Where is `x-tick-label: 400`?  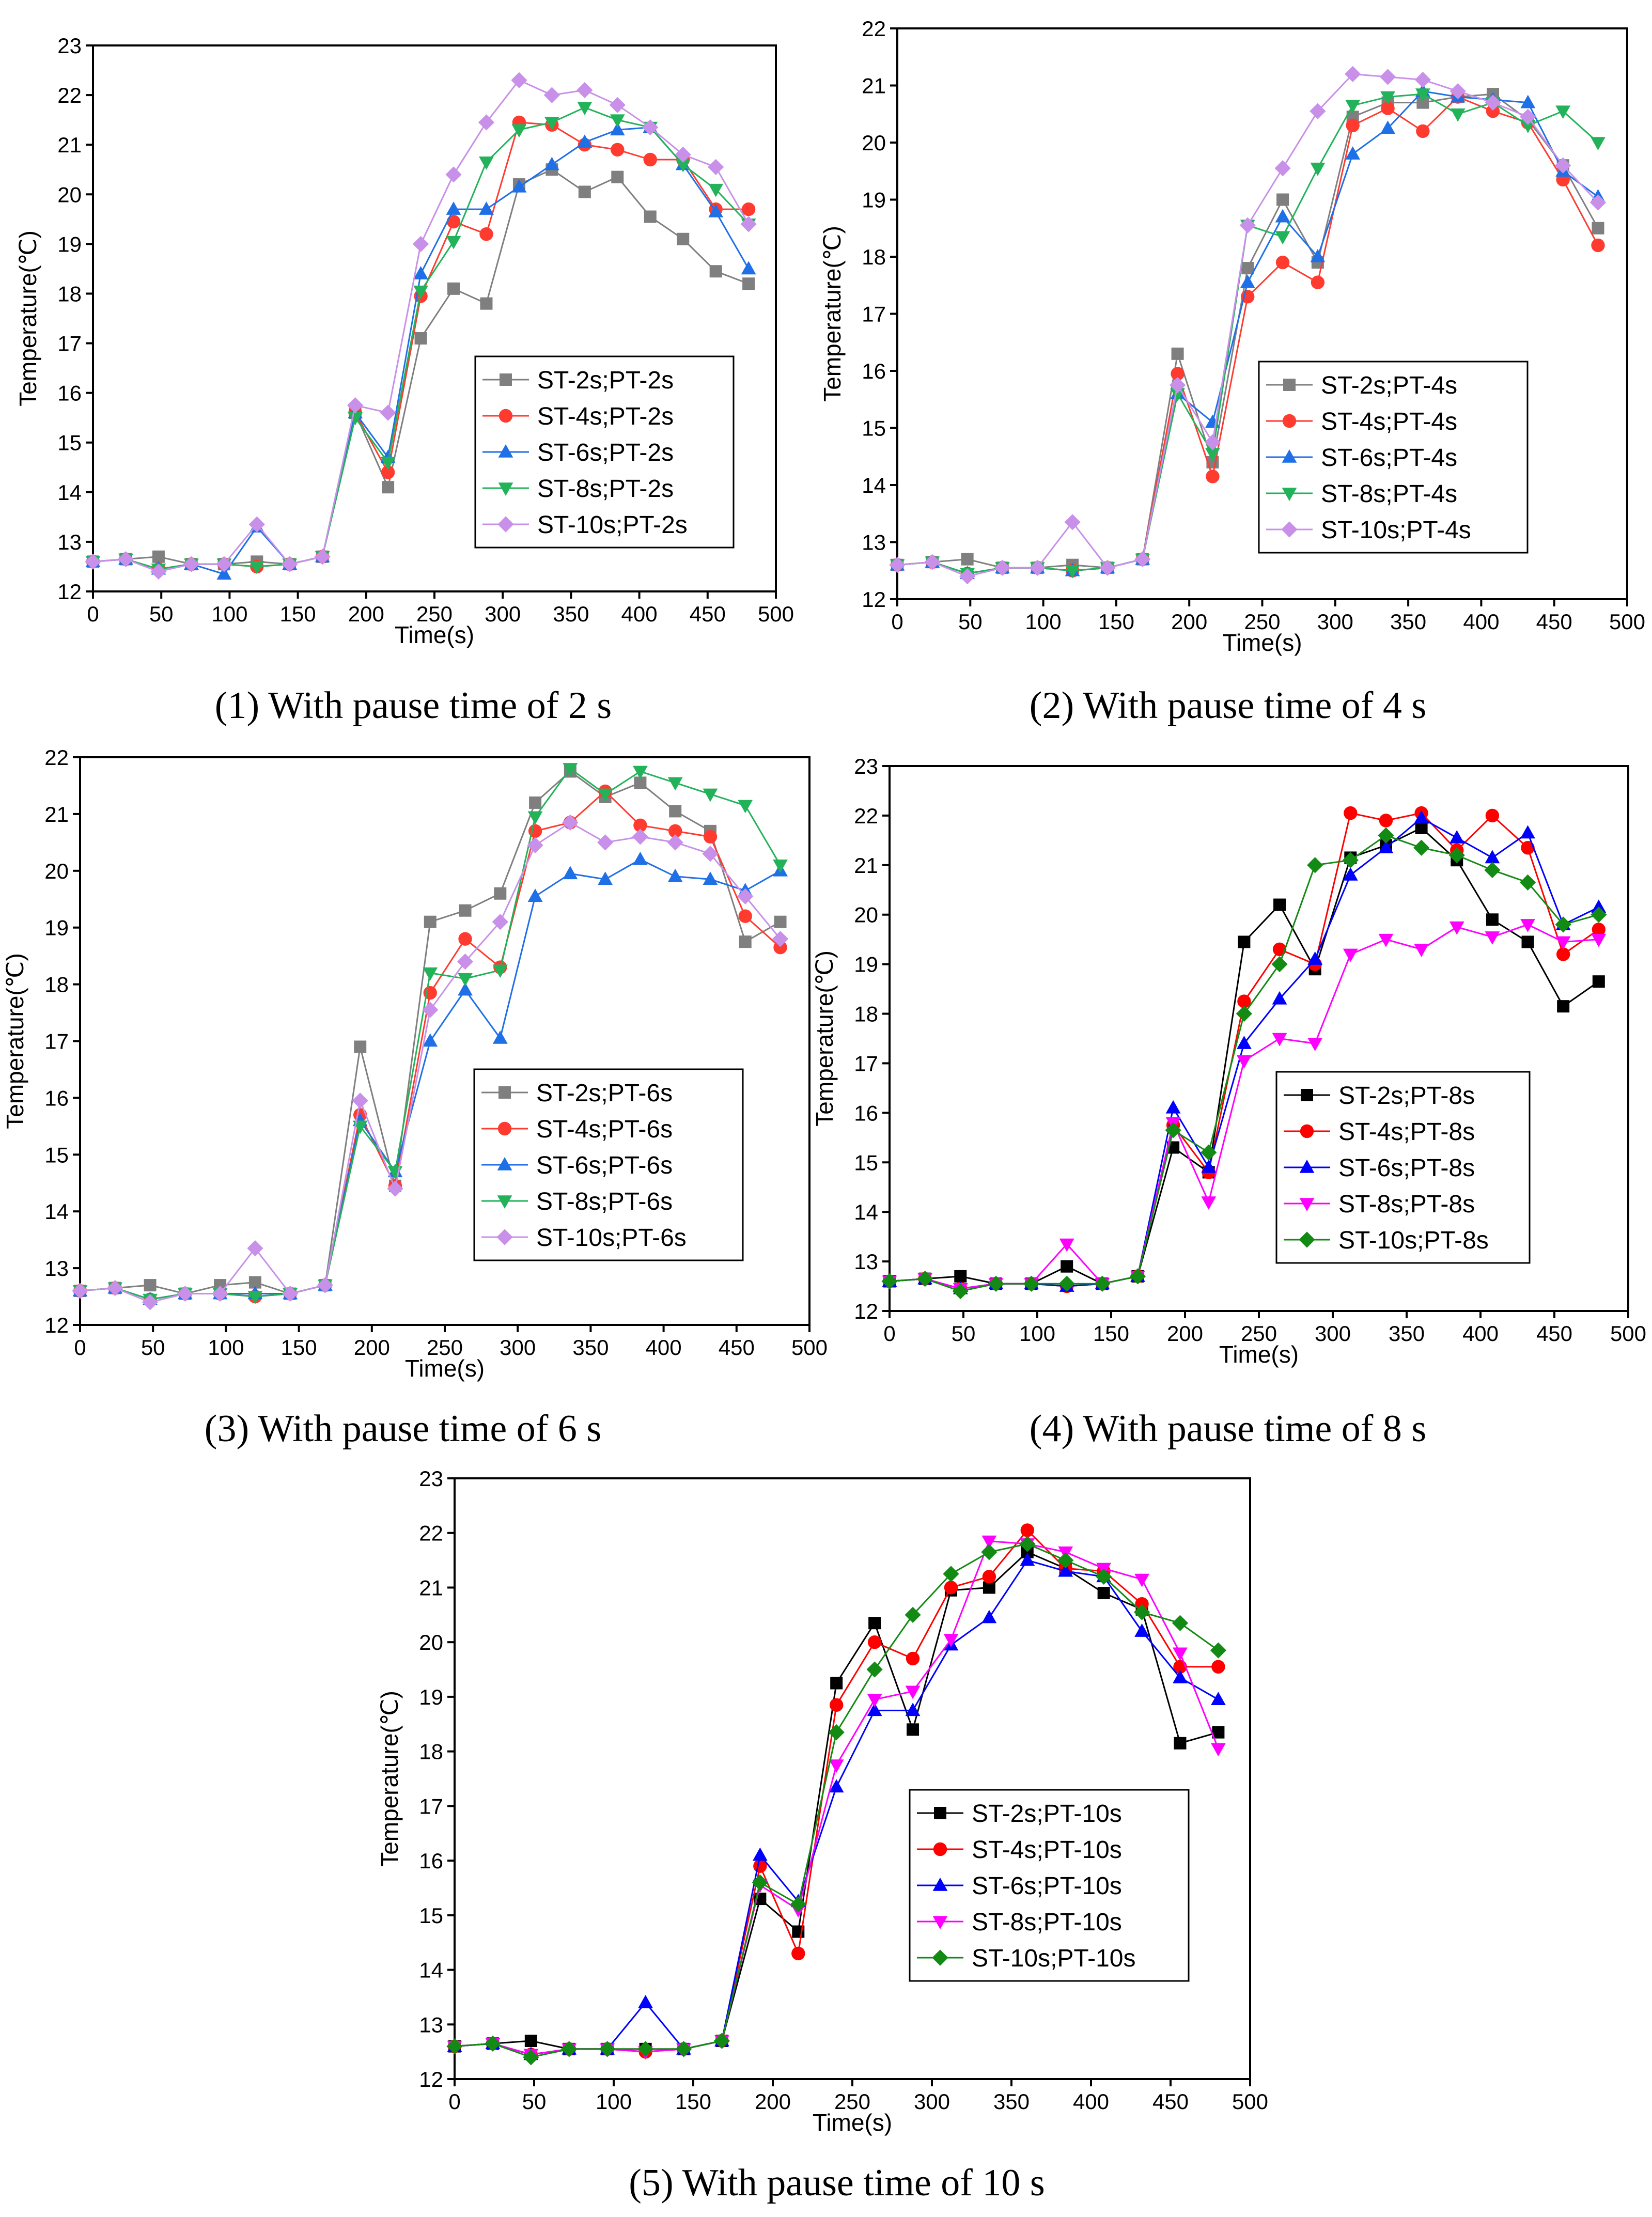
x-tick-label: 400 is located at coordinates (664, 1347).